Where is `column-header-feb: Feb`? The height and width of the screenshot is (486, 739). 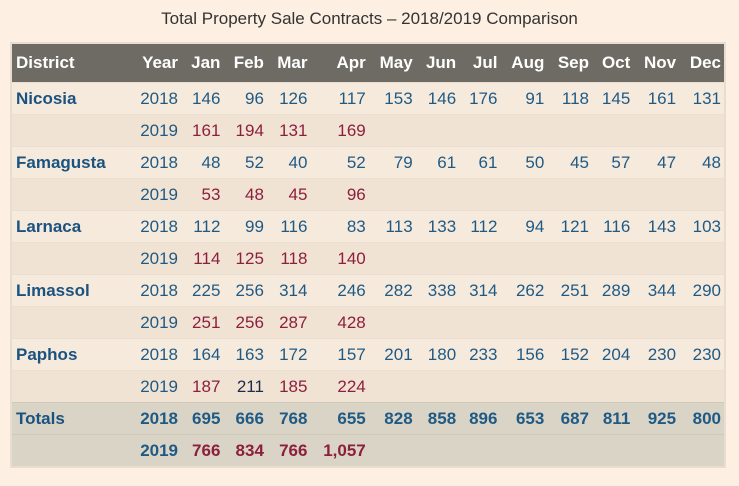
column-header-feb: Feb is located at coordinates (245, 63).